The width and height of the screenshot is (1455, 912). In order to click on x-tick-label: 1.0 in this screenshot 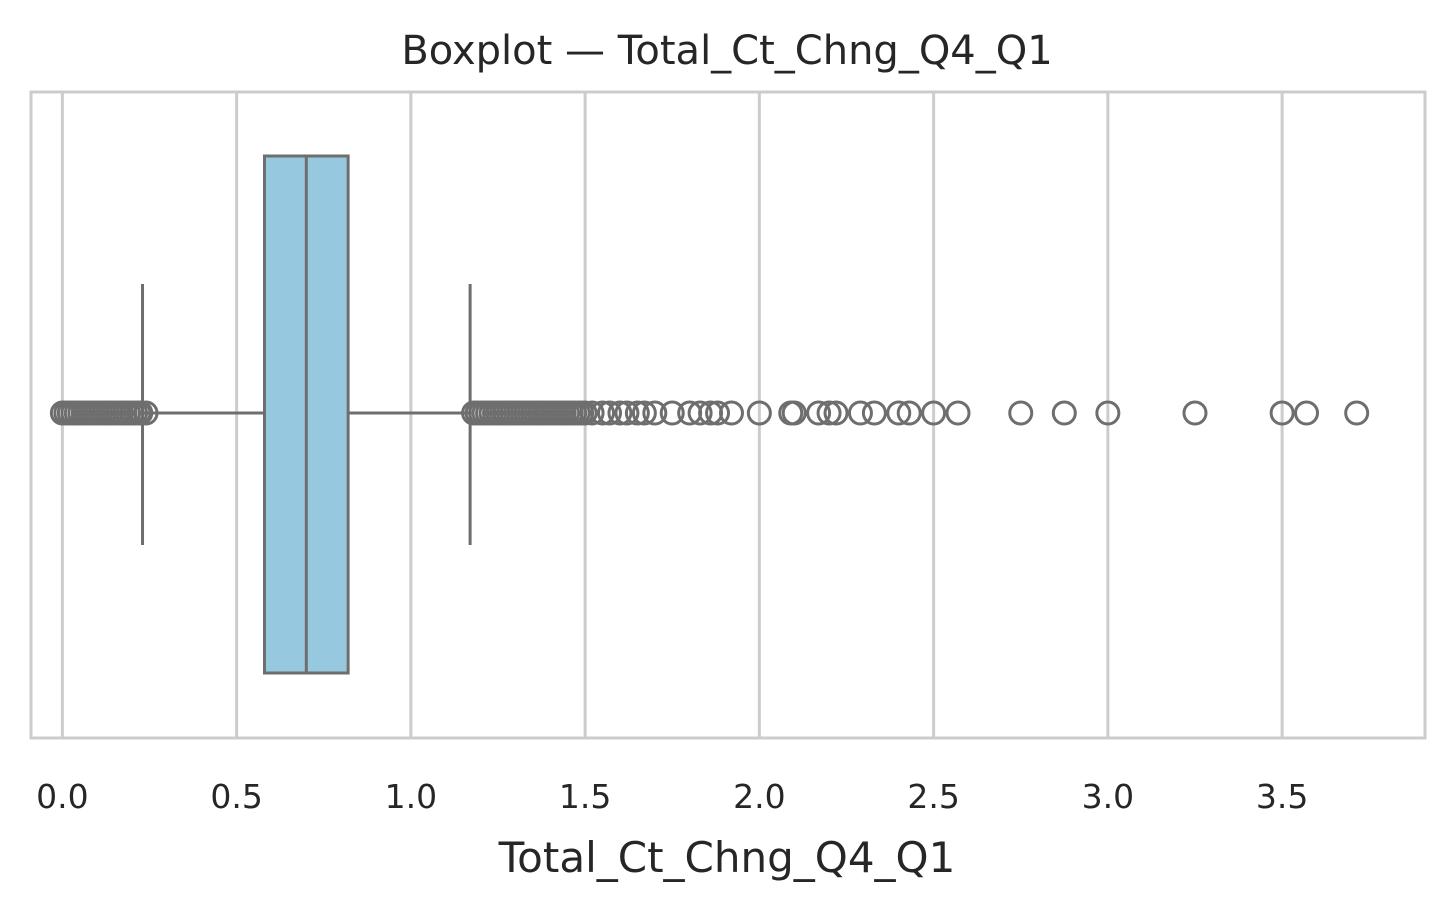, I will do `click(411, 796)`.